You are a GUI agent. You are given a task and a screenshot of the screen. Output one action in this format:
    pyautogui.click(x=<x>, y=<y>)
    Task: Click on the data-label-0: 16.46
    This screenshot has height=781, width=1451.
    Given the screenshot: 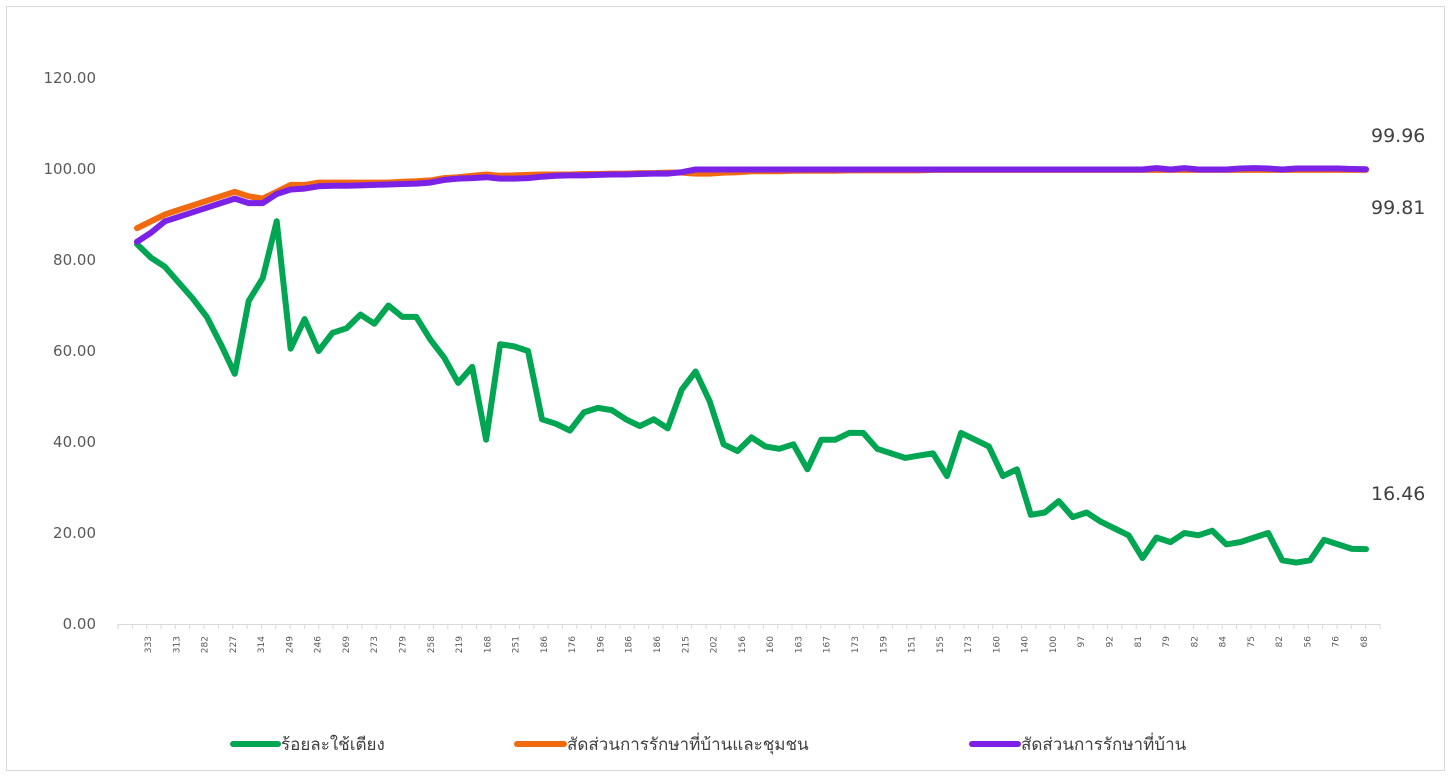 What is the action you would take?
    pyautogui.click(x=1398, y=494)
    